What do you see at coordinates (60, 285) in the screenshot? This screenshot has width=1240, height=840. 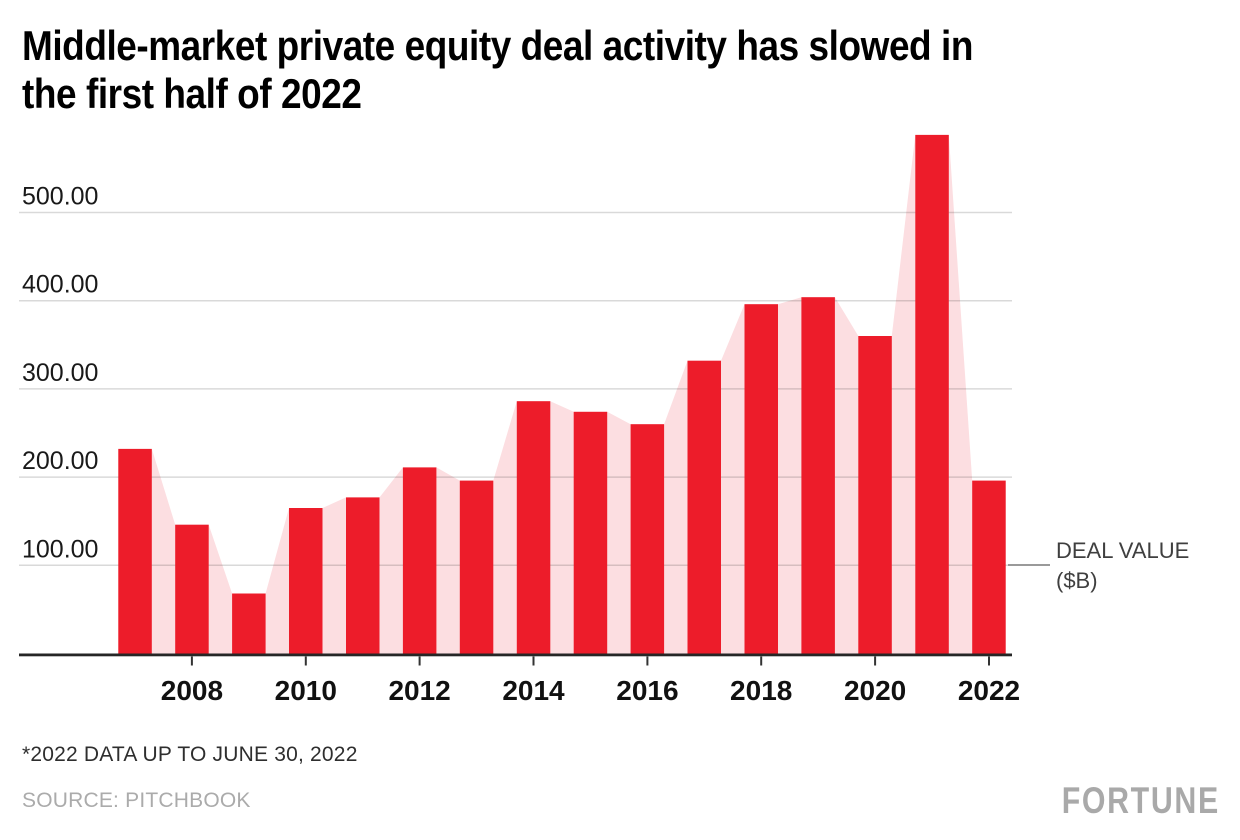 I see `y-axis-label-400: 400.00` at bounding box center [60, 285].